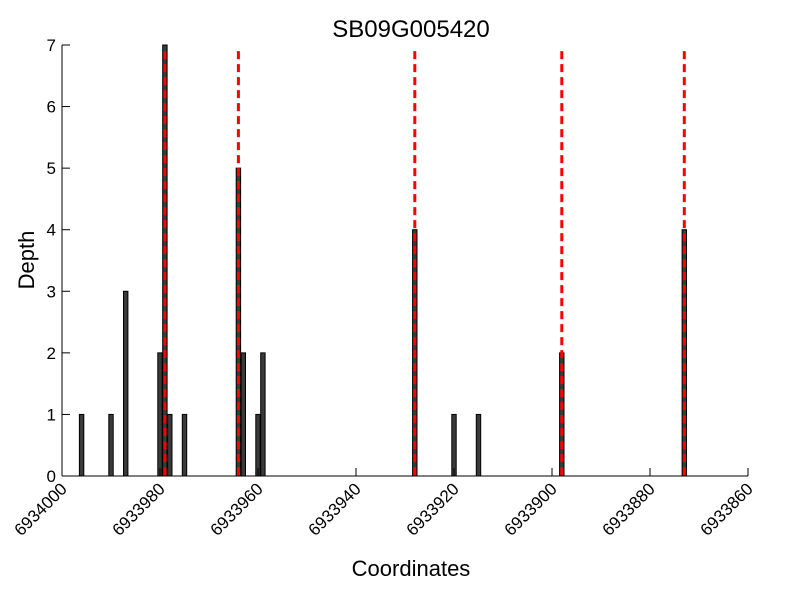 This screenshot has width=800, height=600. I want to click on y-tick-label-2: 2, so click(51, 353).